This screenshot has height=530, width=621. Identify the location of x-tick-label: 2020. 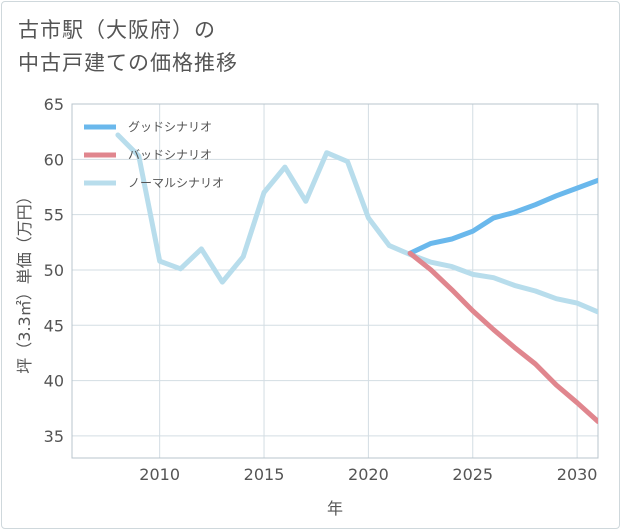
(368, 474).